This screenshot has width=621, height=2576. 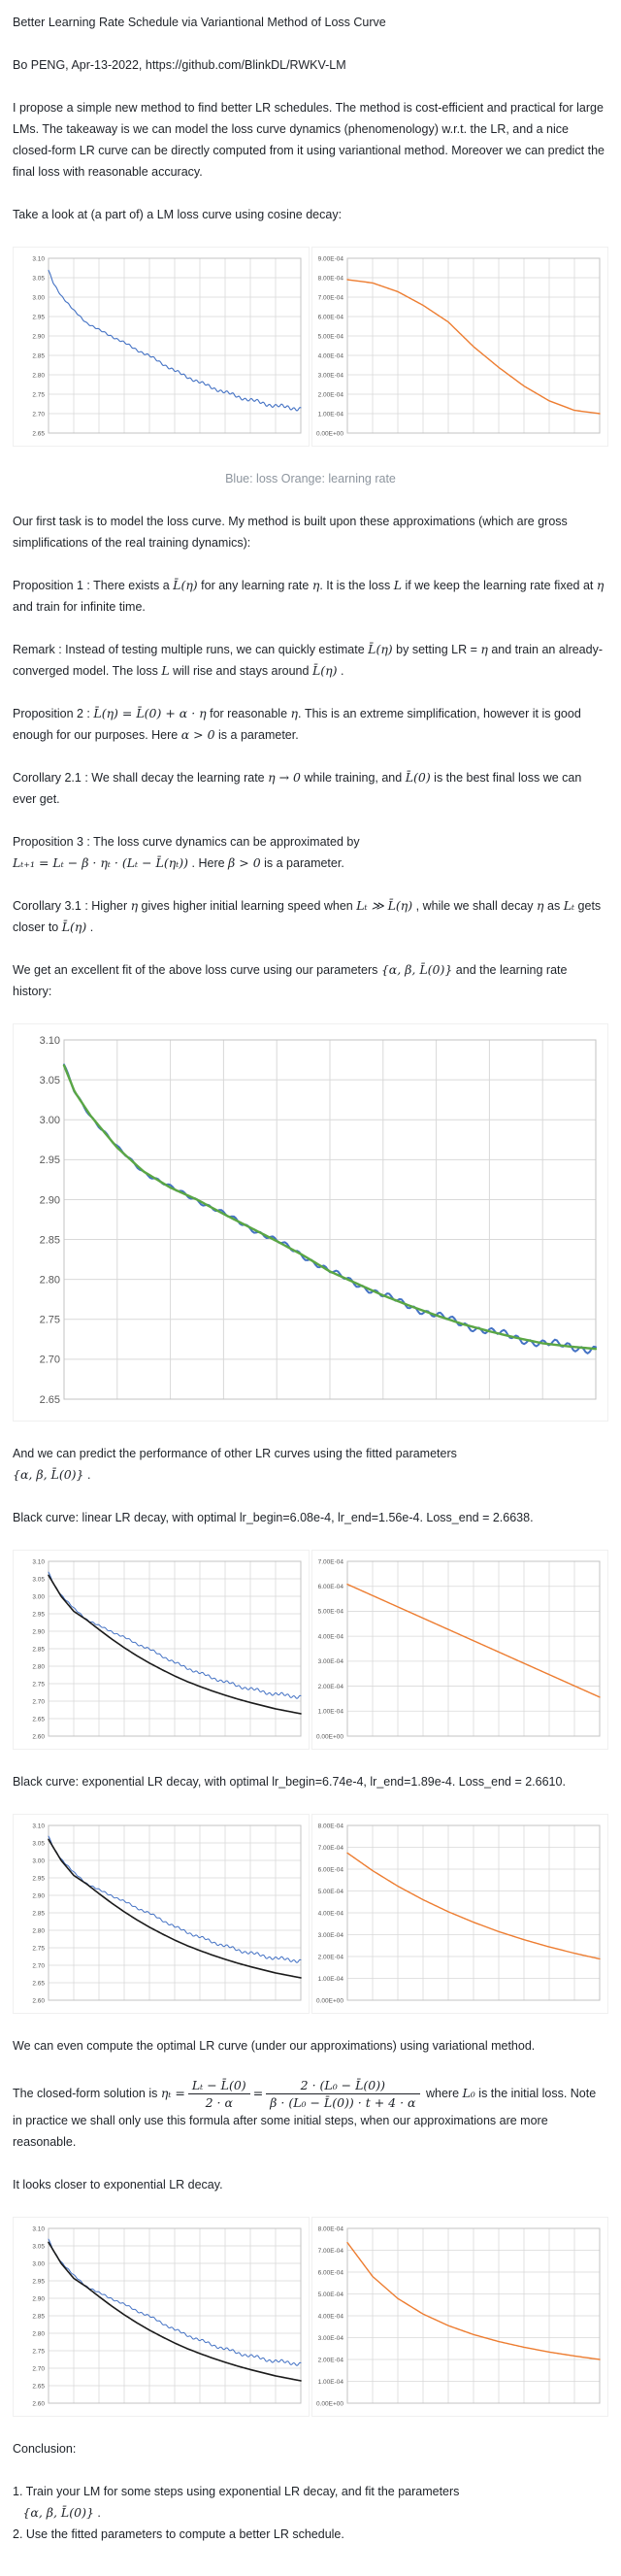 I want to click on y-tick-label: 3.00E-04, so click(x=331, y=2339).